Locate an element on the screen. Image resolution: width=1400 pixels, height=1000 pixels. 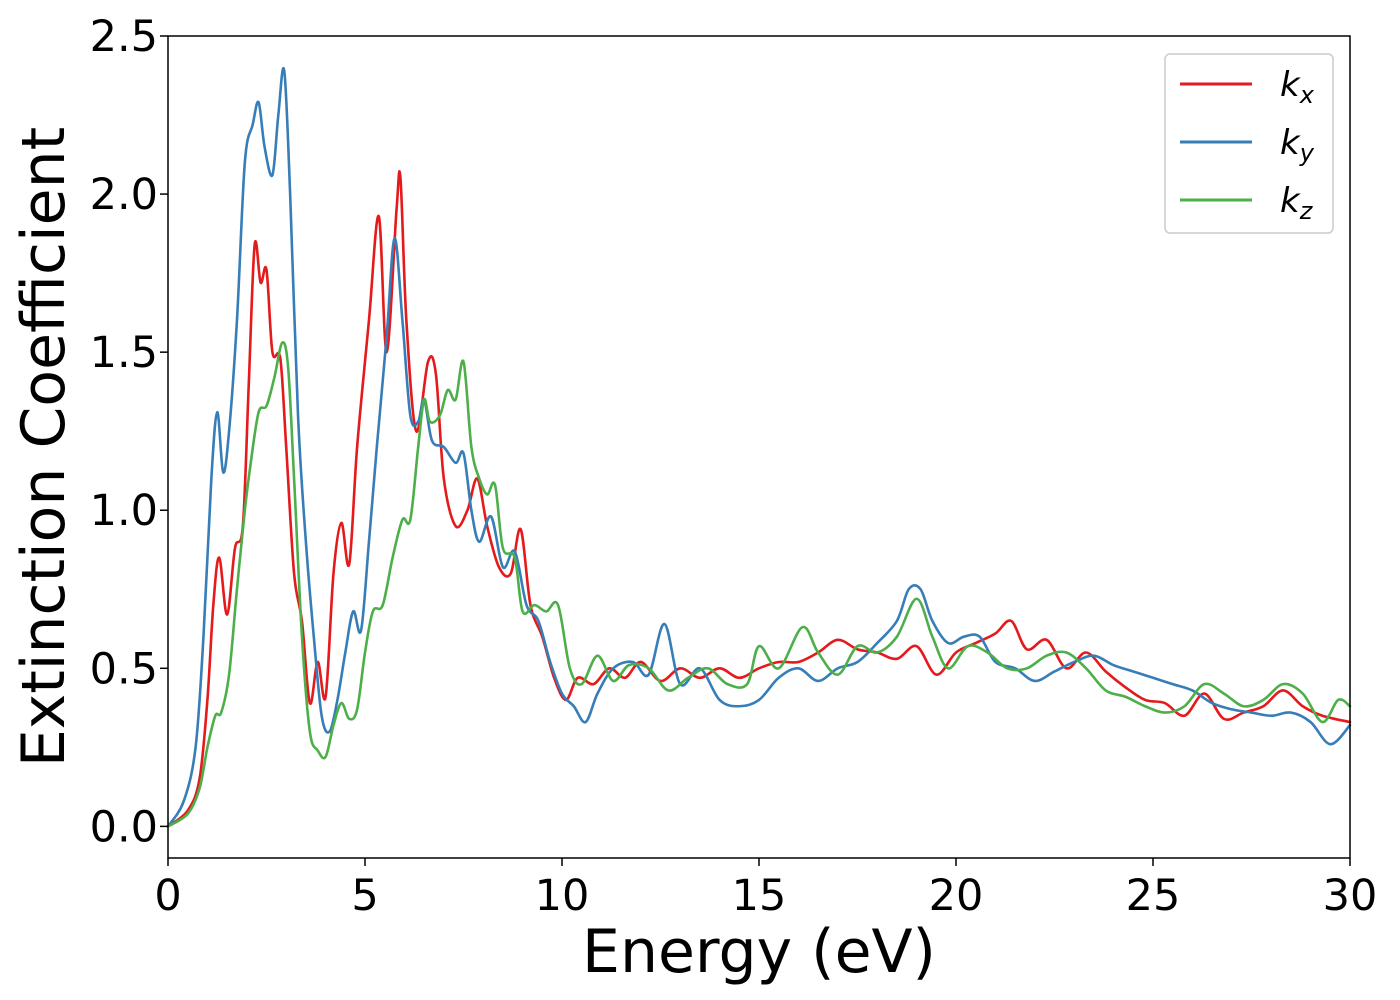
legend: kx ky kz is located at coordinates (1249, 143).